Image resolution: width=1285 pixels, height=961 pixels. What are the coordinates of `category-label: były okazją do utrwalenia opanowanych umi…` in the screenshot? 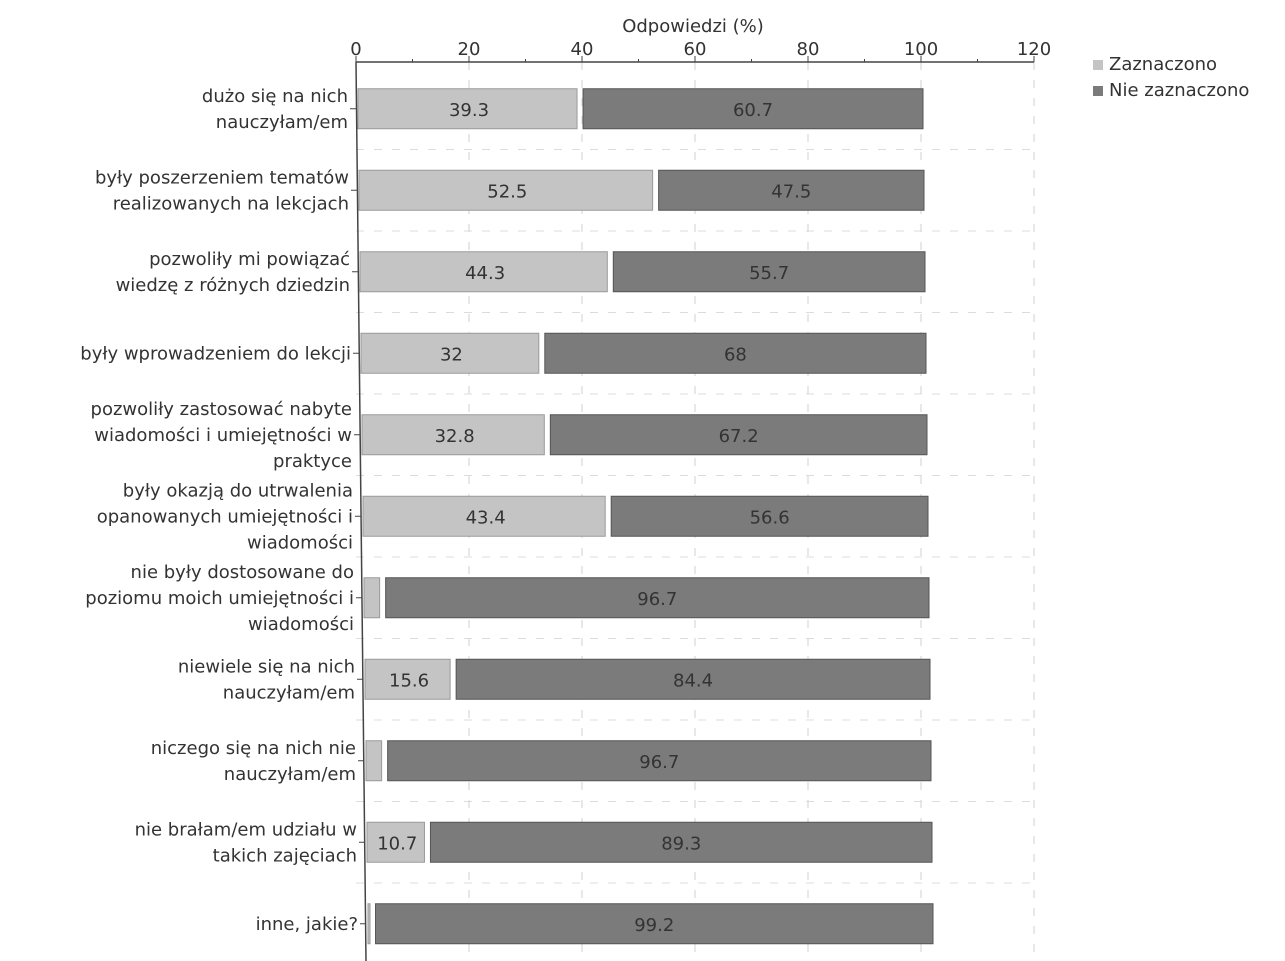 It's located at (225, 516).